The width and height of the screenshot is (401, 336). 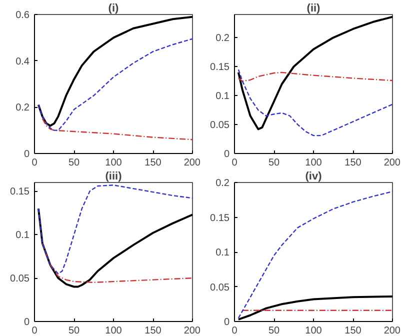 What do you see at coordinates (313, 8) in the screenshot?
I see `chart-title: (ii)` at bounding box center [313, 8].